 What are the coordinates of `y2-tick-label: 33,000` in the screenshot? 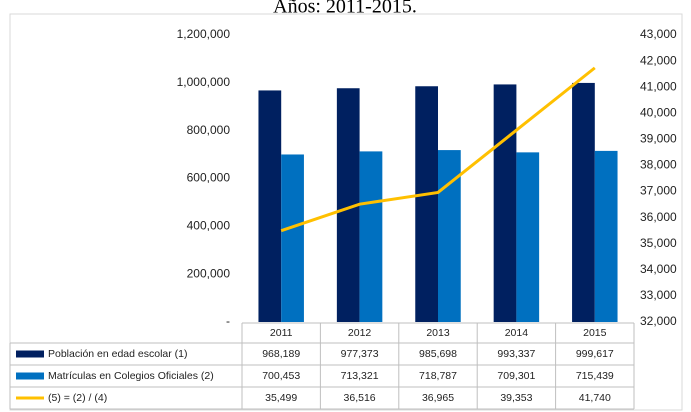 It's located at (658, 295).